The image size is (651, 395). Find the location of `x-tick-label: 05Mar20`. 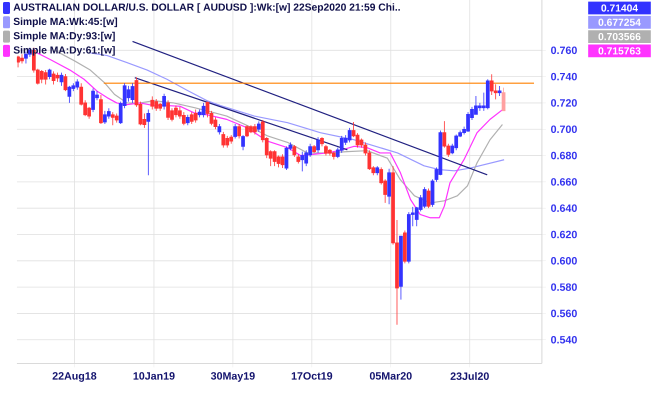

x-tick-label: 05Mar20 is located at coordinates (391, 376).